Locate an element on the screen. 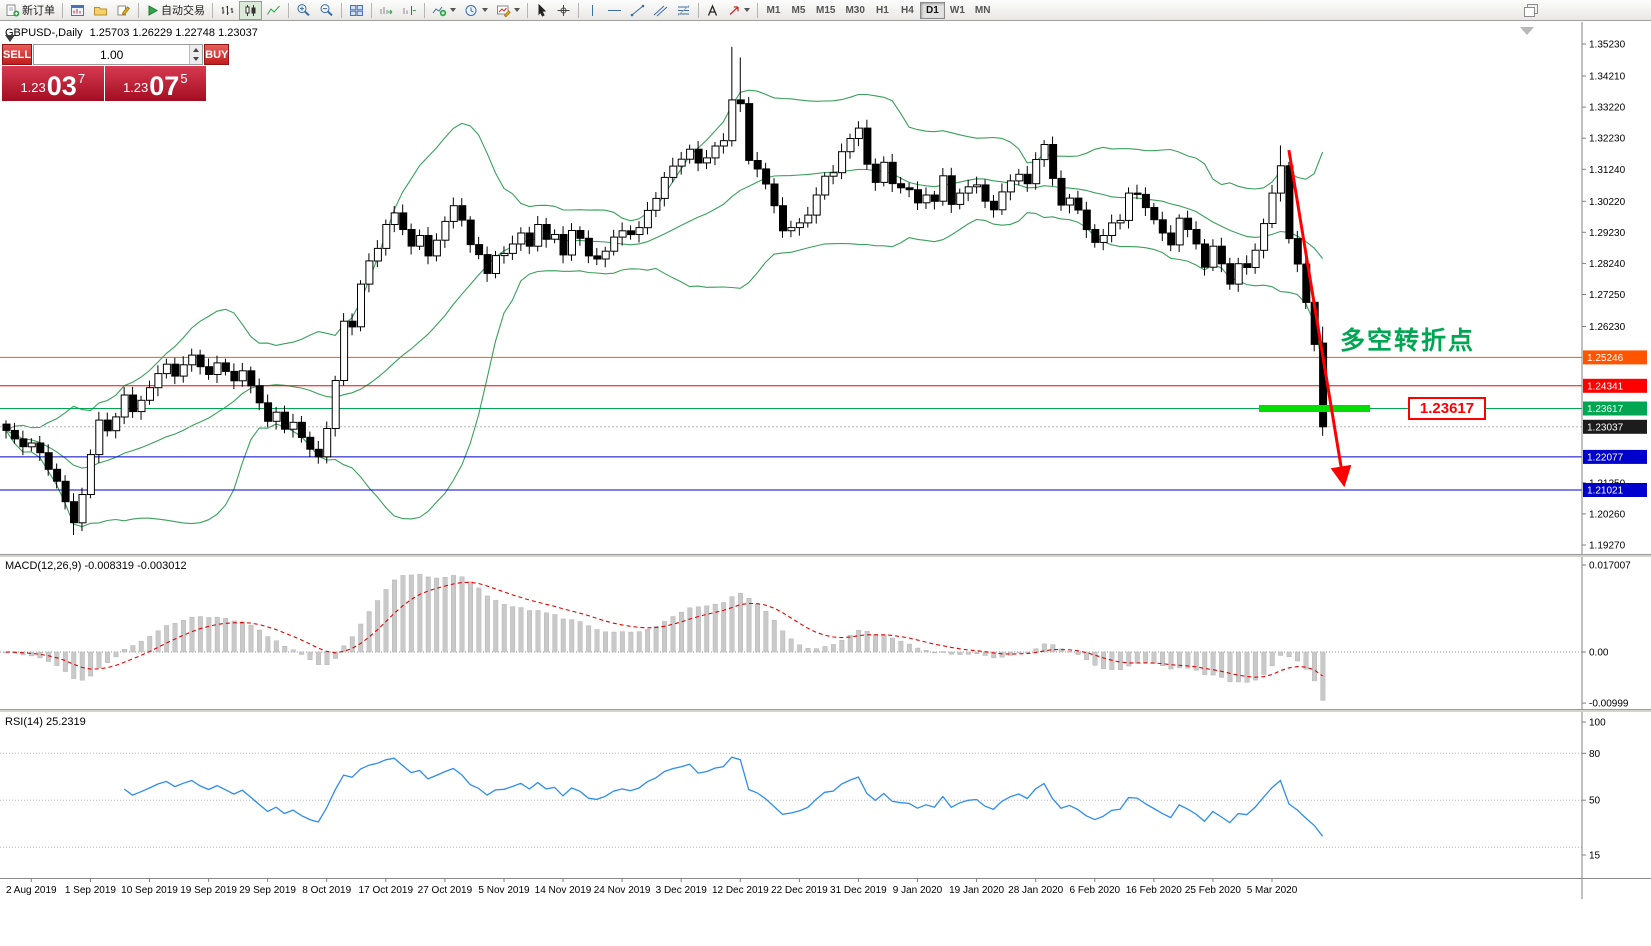 This screenshot has height=946, width=1651. indicators-button is located at coordinates (444, 10).